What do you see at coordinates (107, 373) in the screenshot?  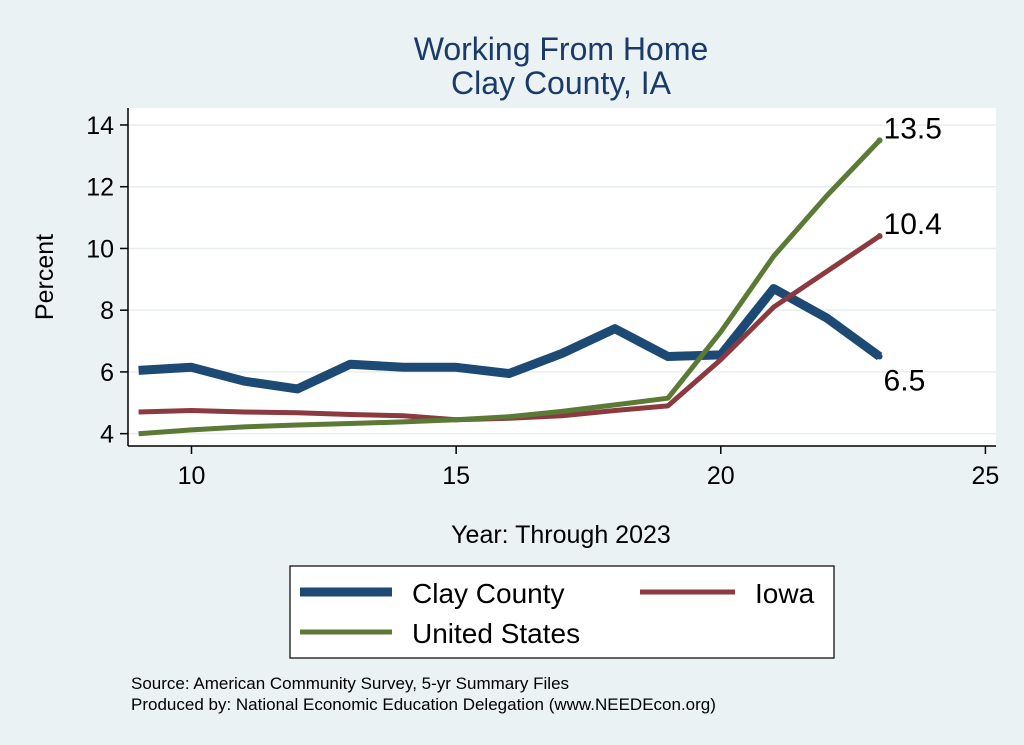 I see `y-tick-label-6: 6` at bounding box center [107, 373].